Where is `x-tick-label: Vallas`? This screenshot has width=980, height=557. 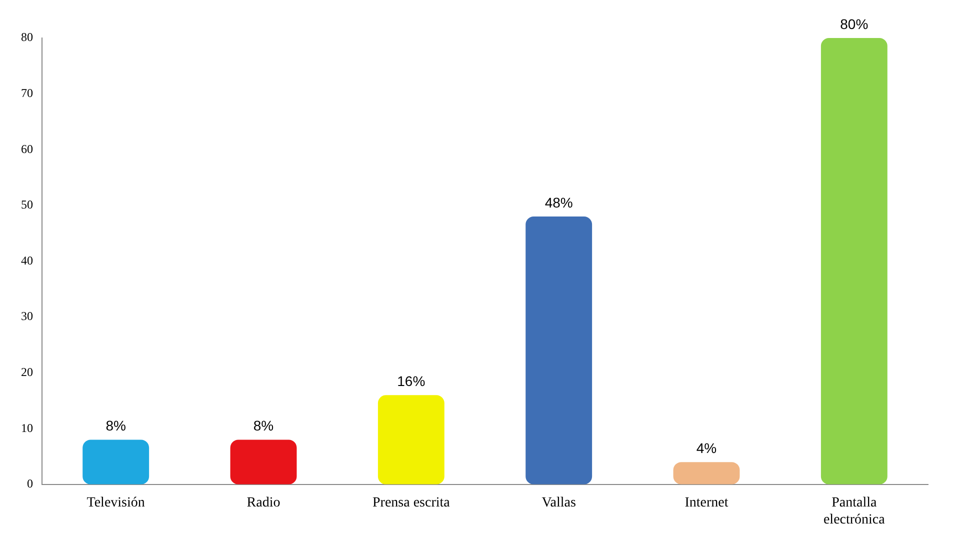 x-tick-label: Vallas is located at coordinates (559, 502).